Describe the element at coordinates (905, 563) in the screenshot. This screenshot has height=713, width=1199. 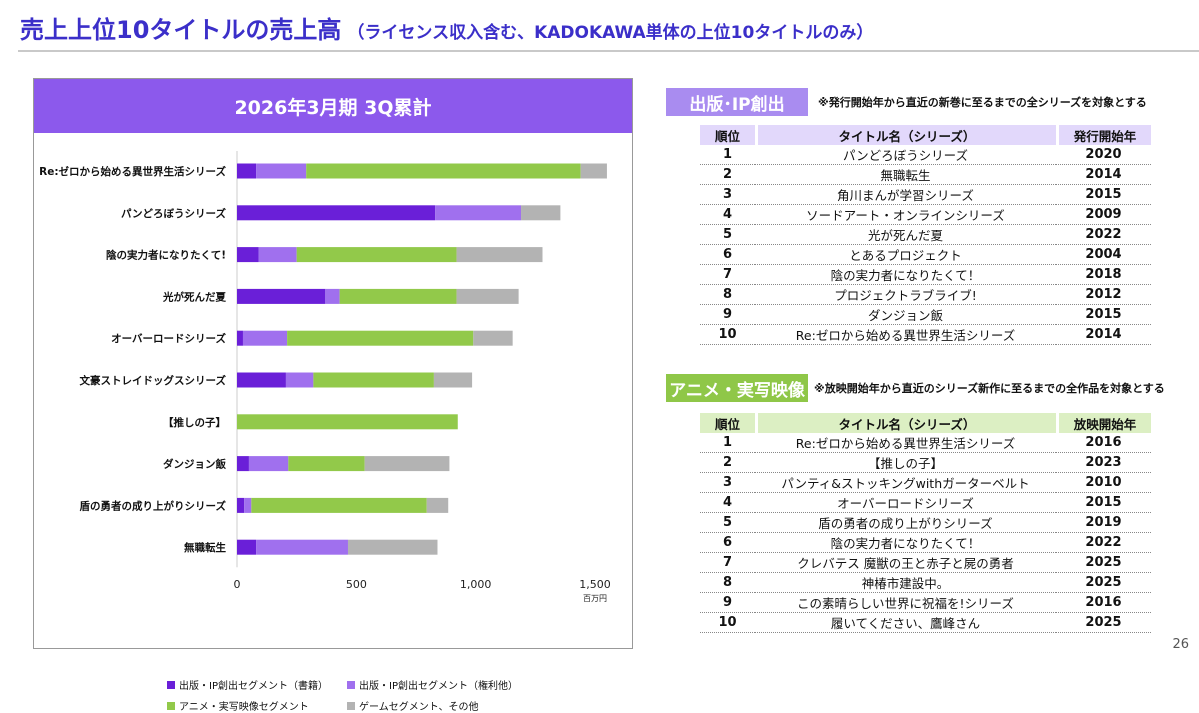
I see `title-cell: クレバテス 魔獣の王と赤子と屍の勇者` at that location.